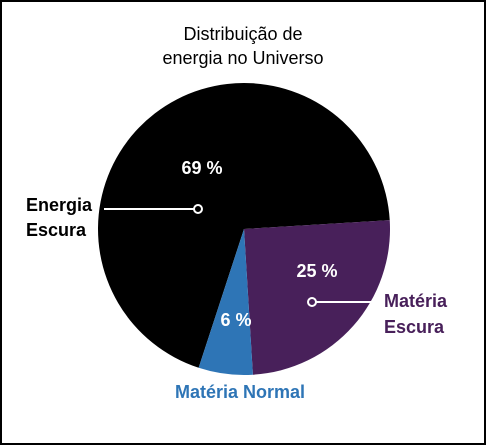 The image size is (486, 445). Describe the element at coordinates (56, 230) in the screenshot. I see `category-label-energia-escura-line-2: Escura` at that location.